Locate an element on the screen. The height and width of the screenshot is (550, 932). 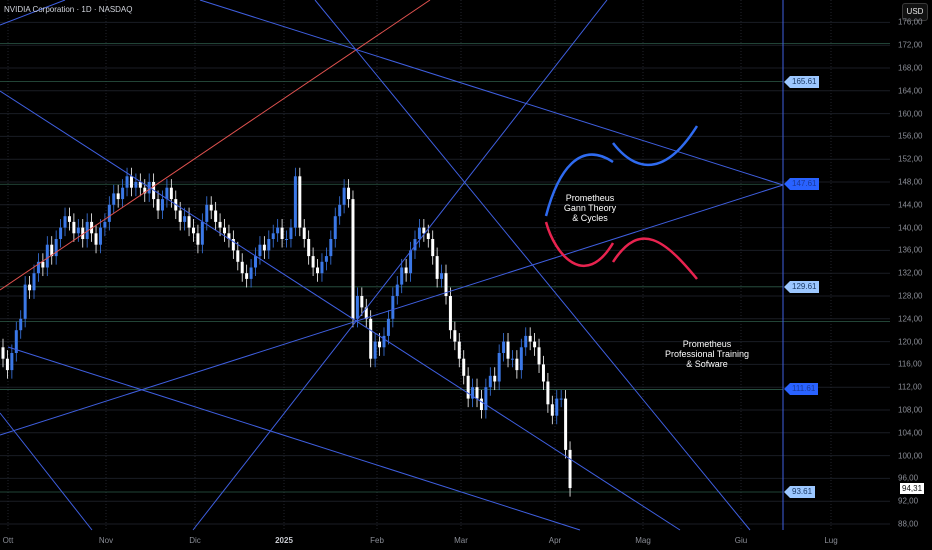
time-tick: Apr is located at coordinates (555, 540).